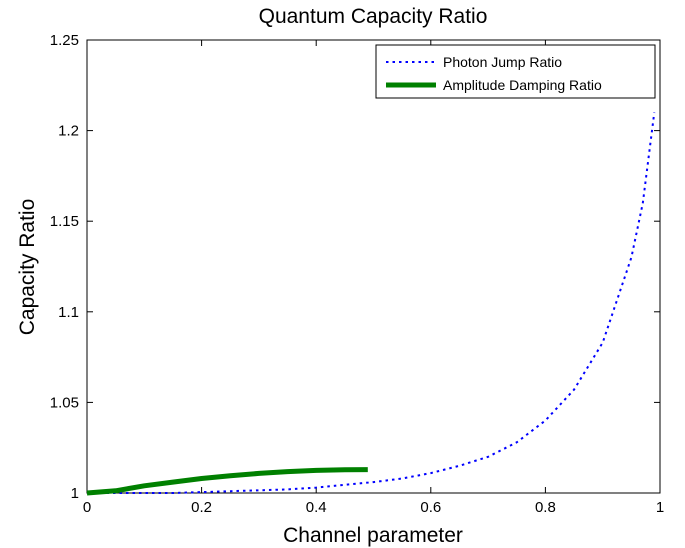 Image resolution: width=685 pixels, height=548 pixels. What do you see at coordinates (64, 221) in the screenshot?
I see `y-tick-label: 1.15` at bounding box center [64, 221].